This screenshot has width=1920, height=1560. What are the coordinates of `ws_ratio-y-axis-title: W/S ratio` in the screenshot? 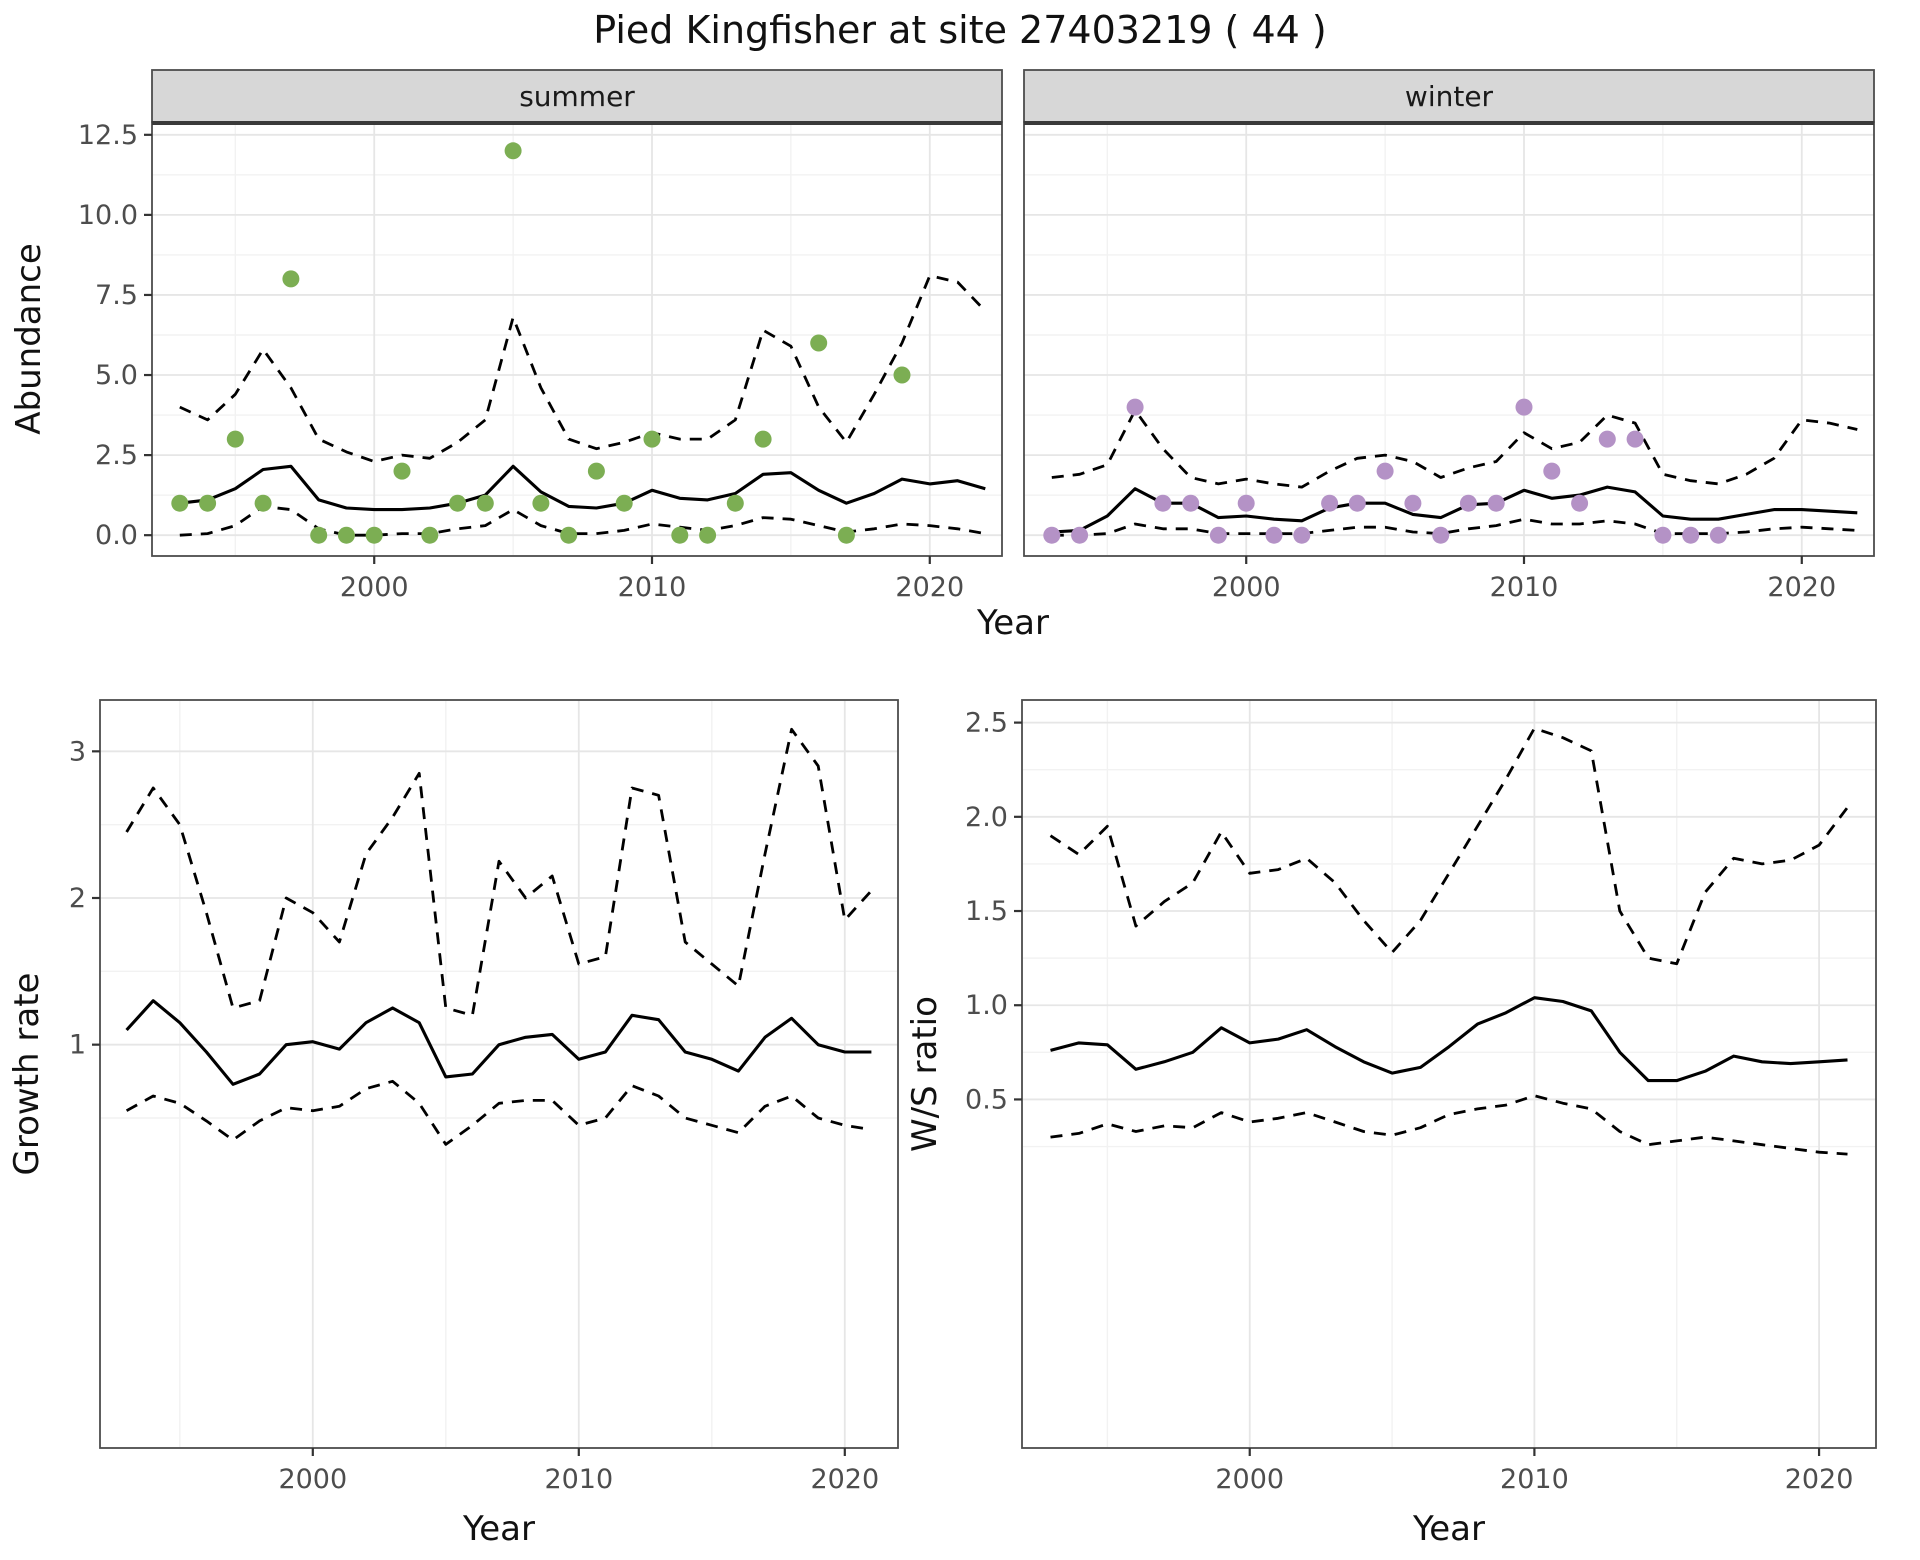 It's located at (925, 1074).